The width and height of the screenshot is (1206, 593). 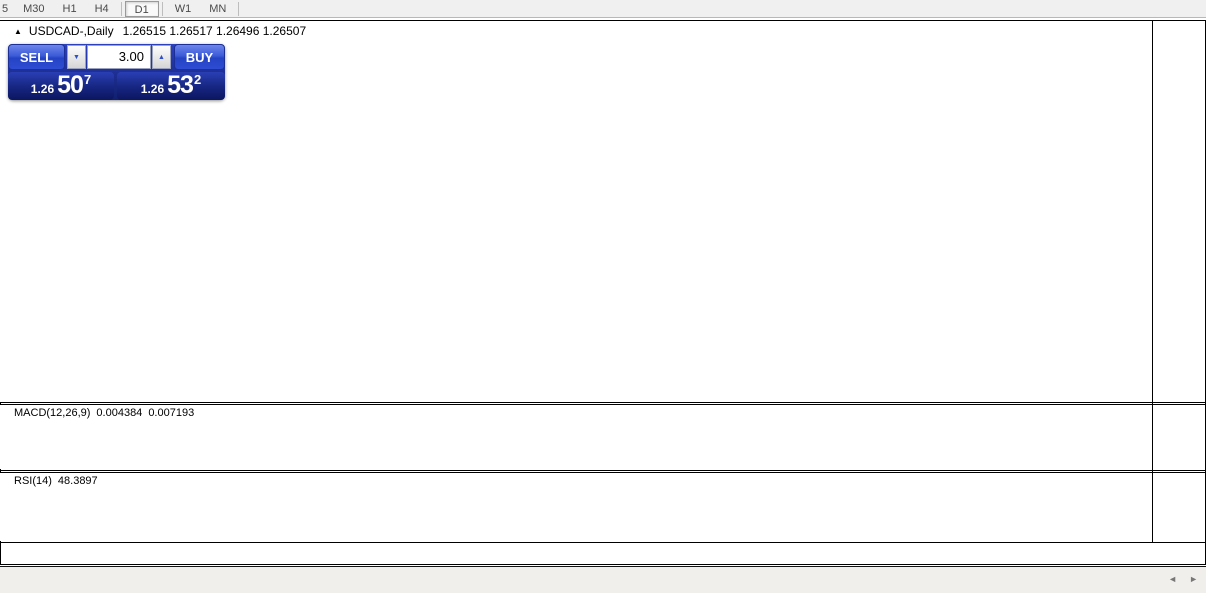 What do you see at coordinates (5, 8) in the screenshot?
I see `timeframe-button-5: 5` at bounding box center [5, 8].